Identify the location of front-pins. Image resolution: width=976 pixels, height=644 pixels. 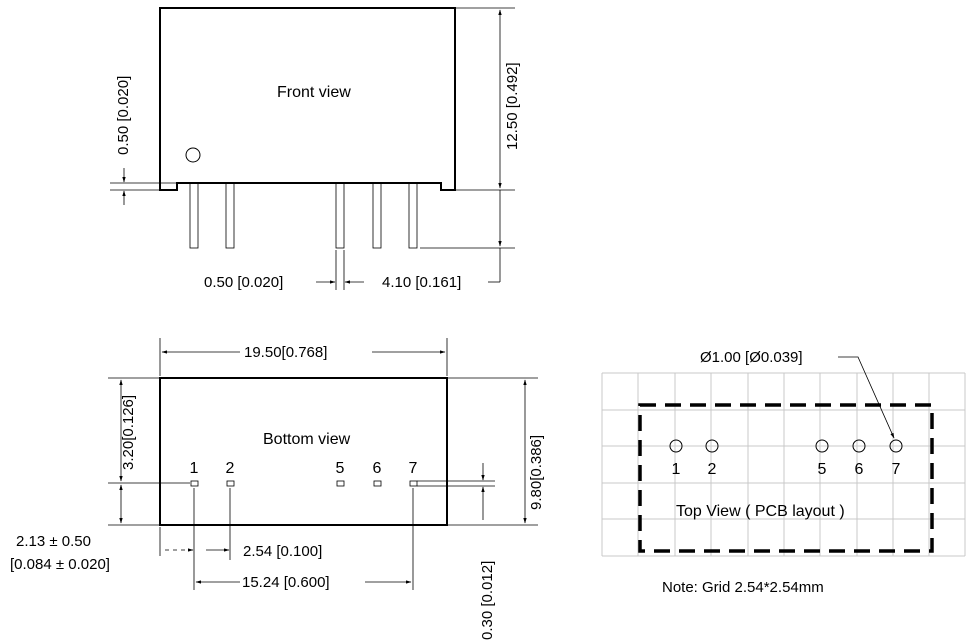
(303, 215).